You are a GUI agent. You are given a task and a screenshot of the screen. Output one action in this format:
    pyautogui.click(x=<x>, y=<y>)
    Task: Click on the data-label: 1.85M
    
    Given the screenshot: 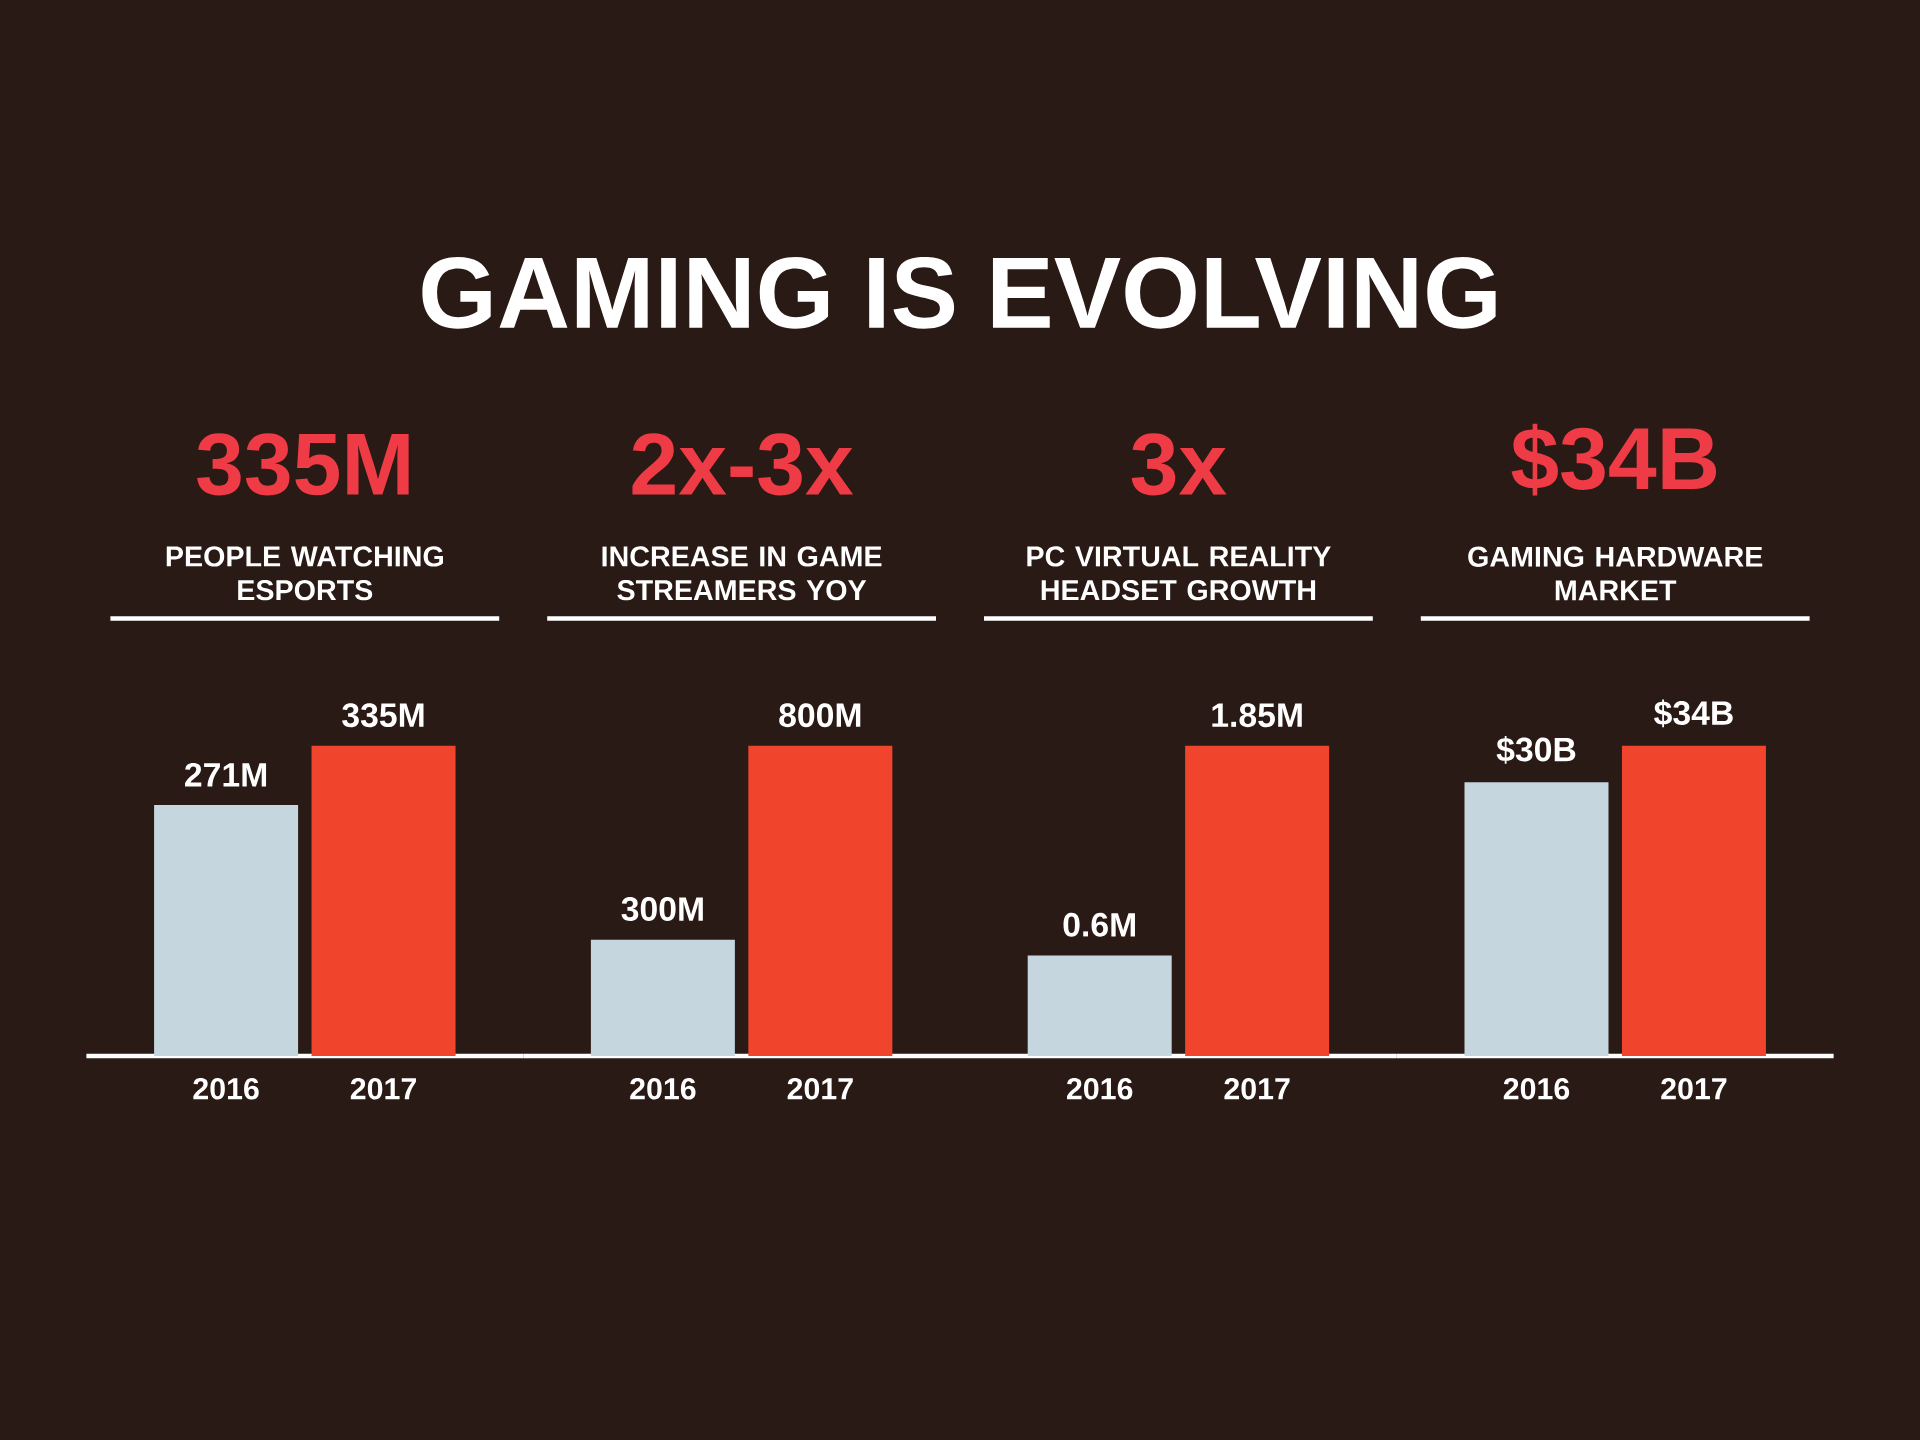 What is the action you would take?
    pyautogui.click(x=1257, y=715)
    